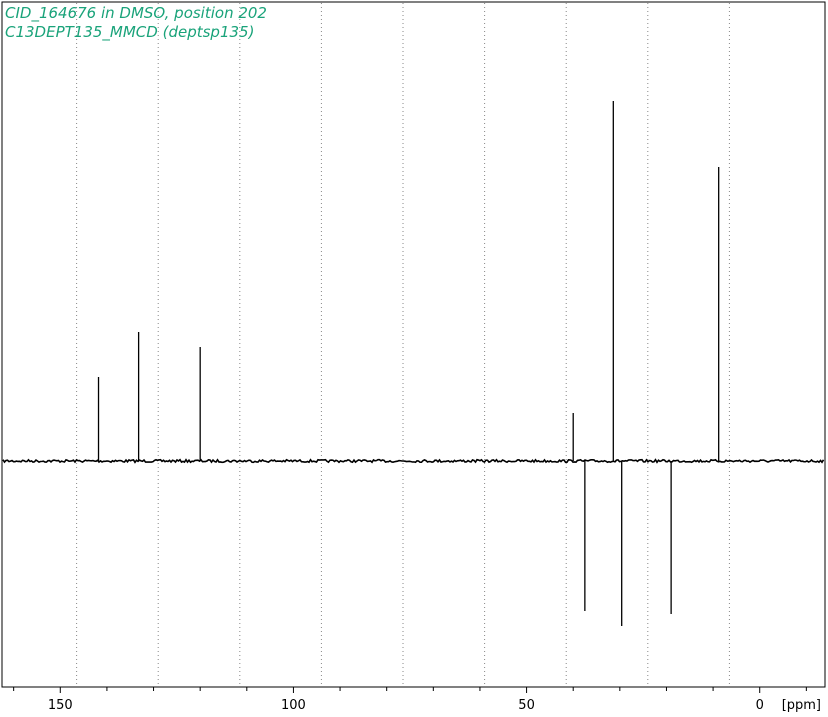 The width and height of the screenshot is (828, 717). Describe the element at coordinates (130, 32) in the screenshot. I see `experiment-subtitle: C13DEPT135_MMCD (deptsp135)` at that location.